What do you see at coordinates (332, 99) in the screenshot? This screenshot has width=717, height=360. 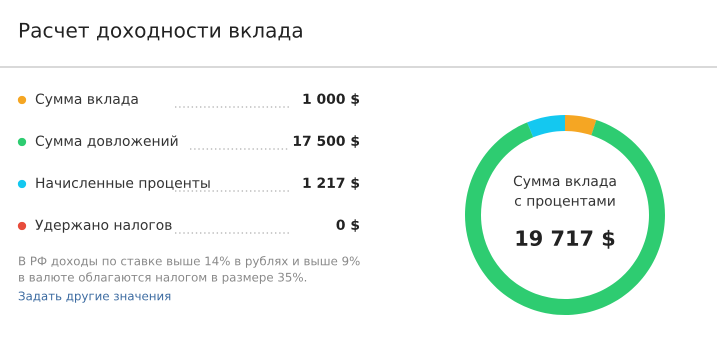 I see `data-label: 1 000 $` at bounding box center [332, 99].